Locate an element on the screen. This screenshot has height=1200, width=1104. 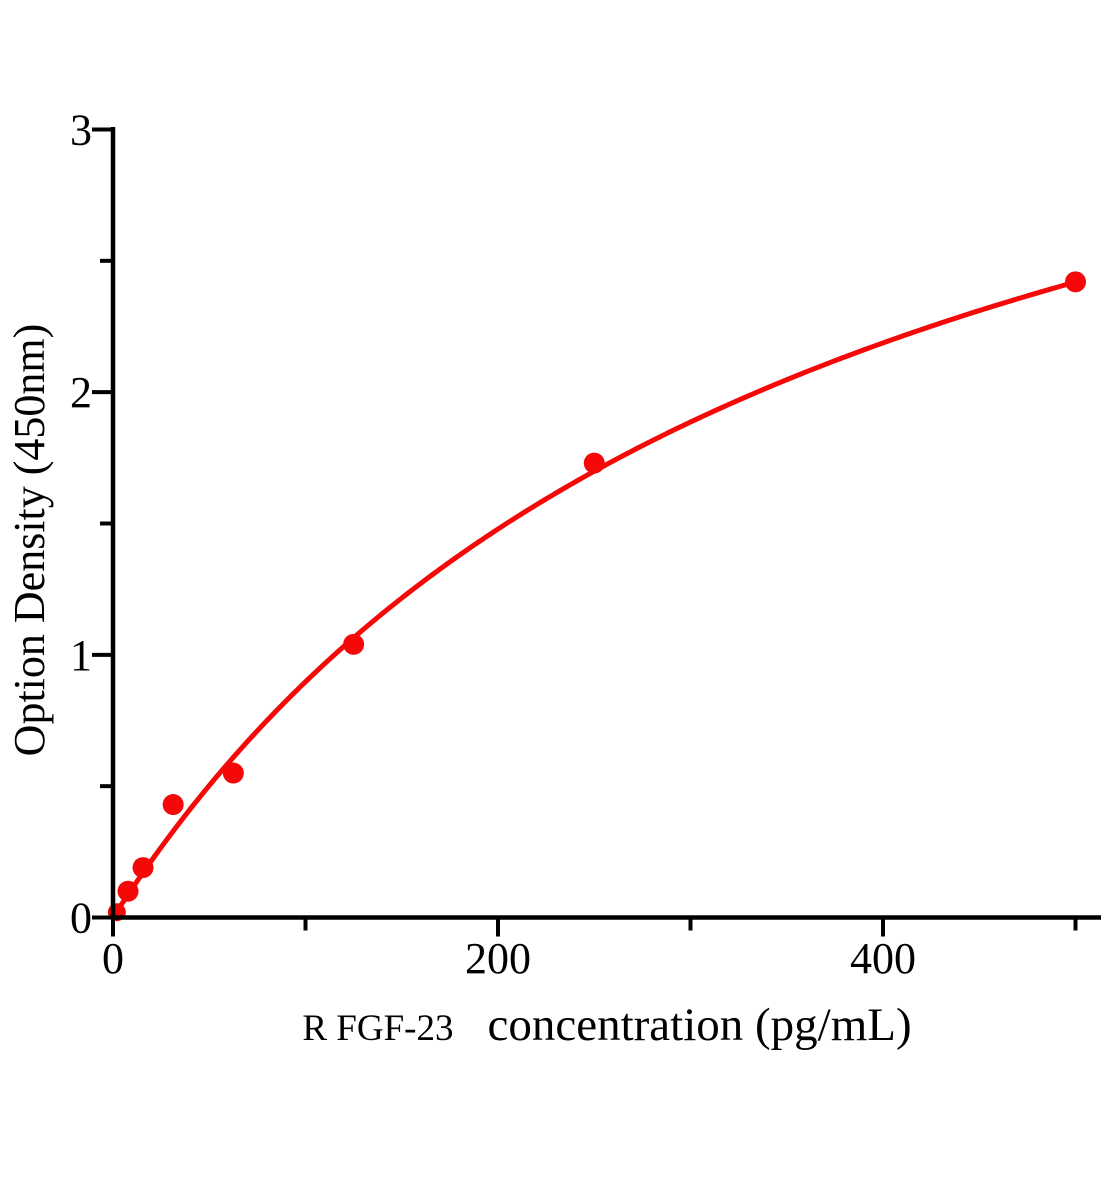
y-tick-label: 3 is located at coordinates (81, 130).